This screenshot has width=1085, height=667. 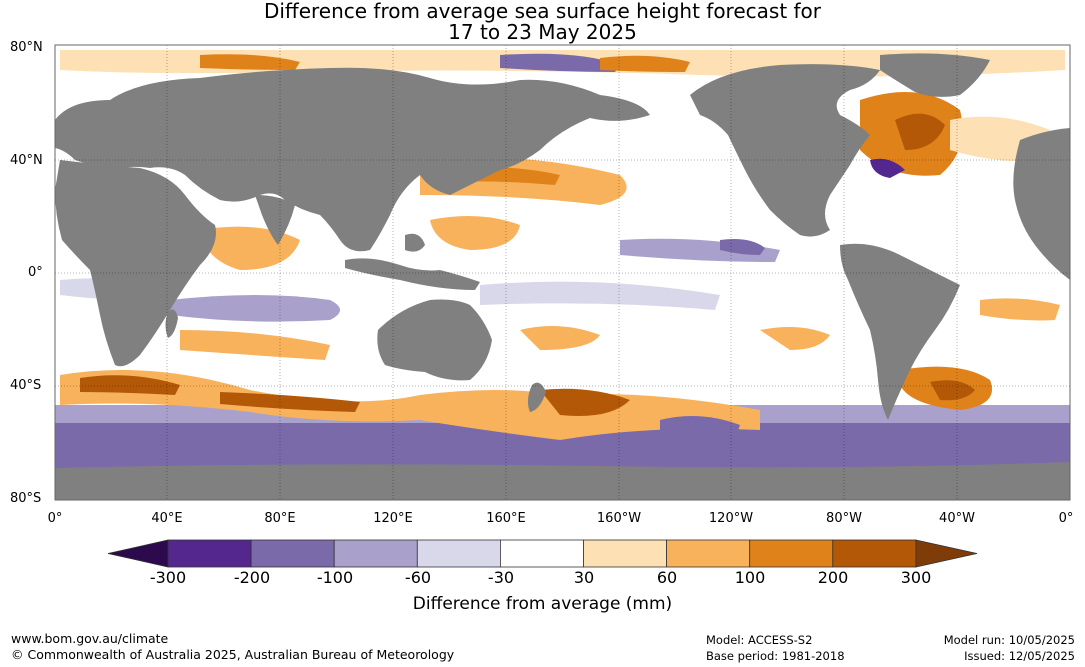 What do you see at coordinates (434, 340) in the screenshot?
I see `australia-landmass` at bounding box center [434, 340].